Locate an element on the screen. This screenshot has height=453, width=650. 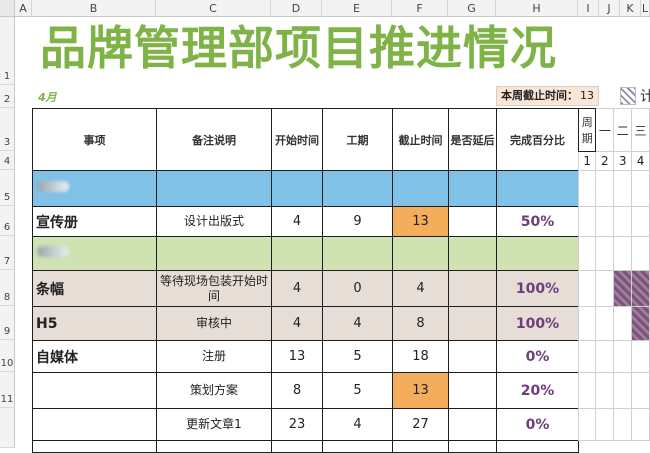
header-item: 事项 is located at coordinates (94, 139).